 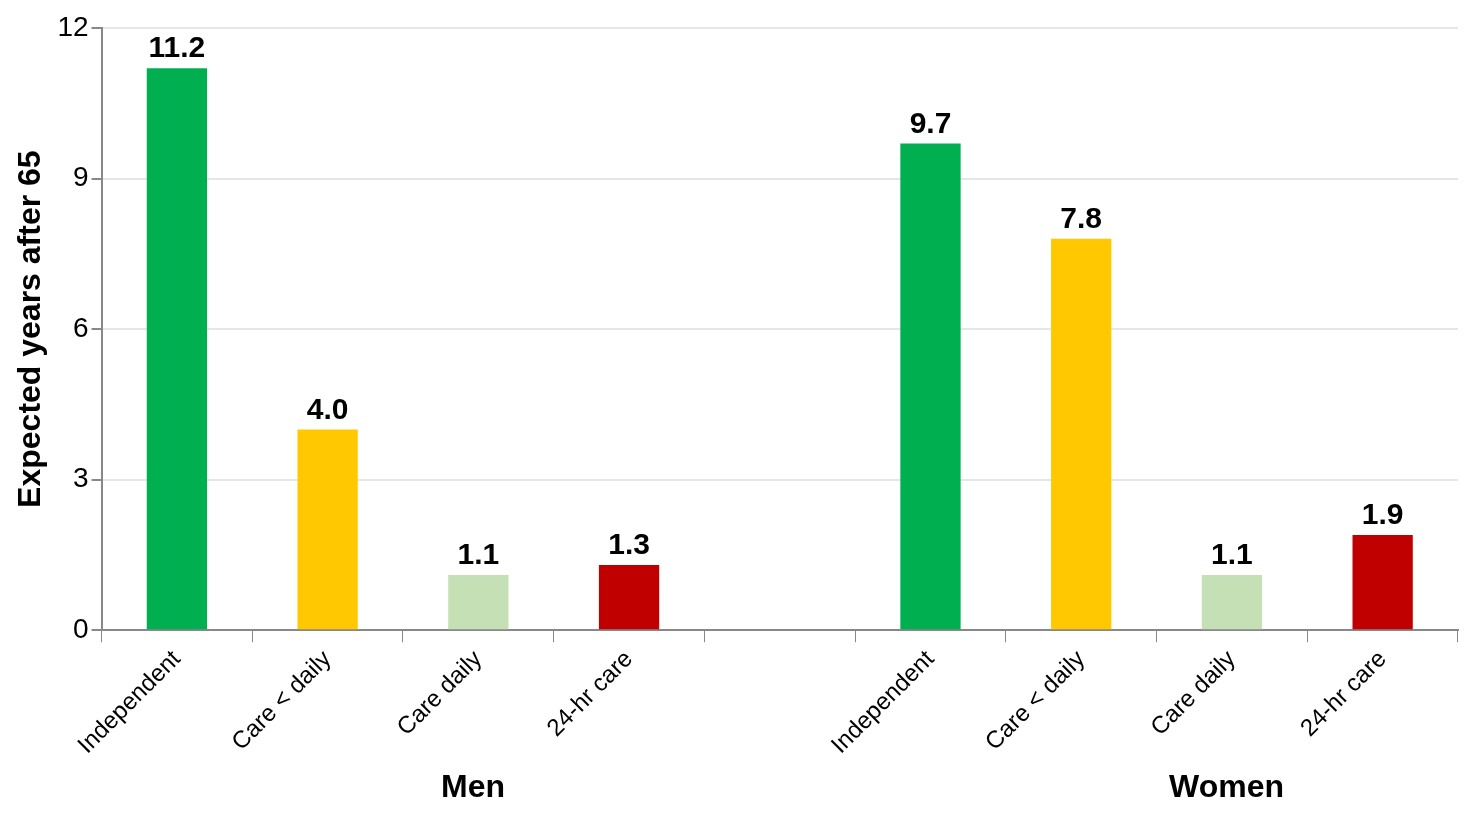 I want to click on text: Women, so click(x=1227, y=785).